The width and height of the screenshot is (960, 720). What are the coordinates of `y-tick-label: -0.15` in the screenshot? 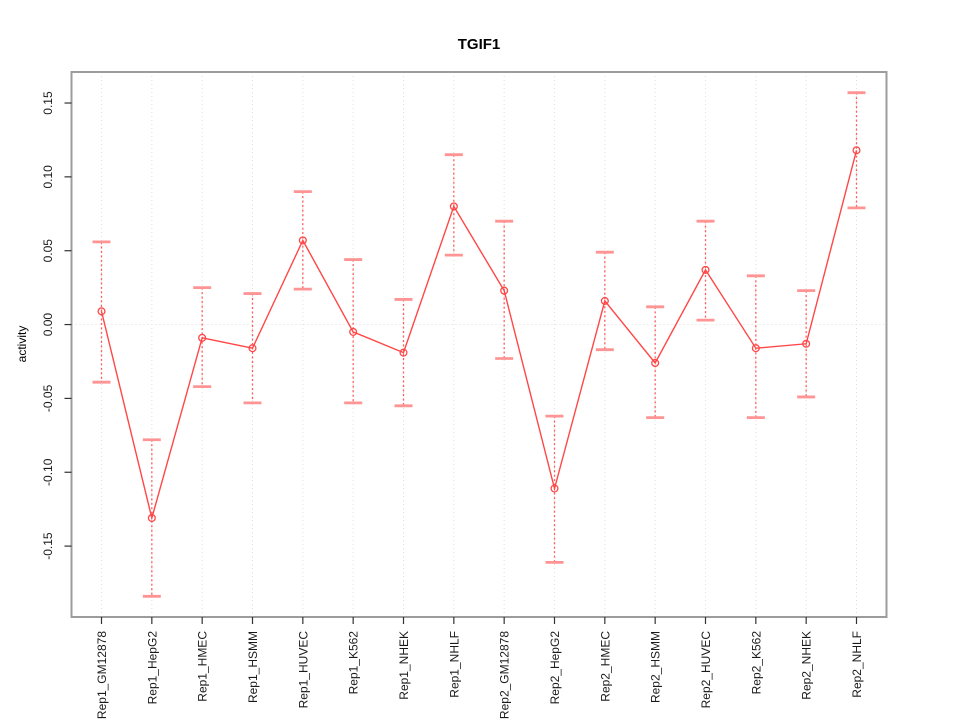 It's located at (48, 546).